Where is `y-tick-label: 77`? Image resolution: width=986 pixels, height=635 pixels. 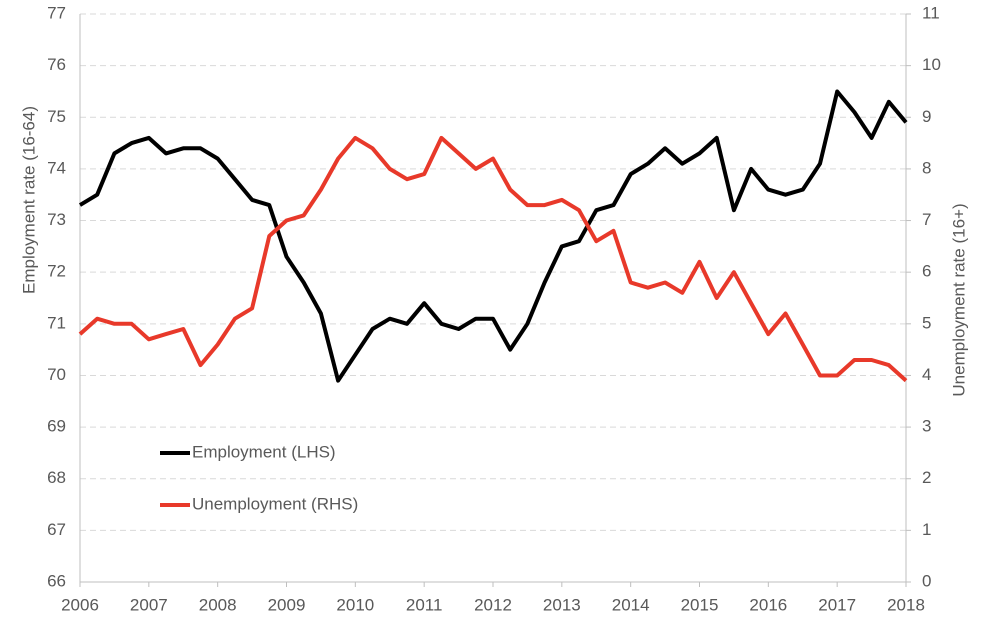 y-tick-label: 77 is located at coordinates (56, 12).